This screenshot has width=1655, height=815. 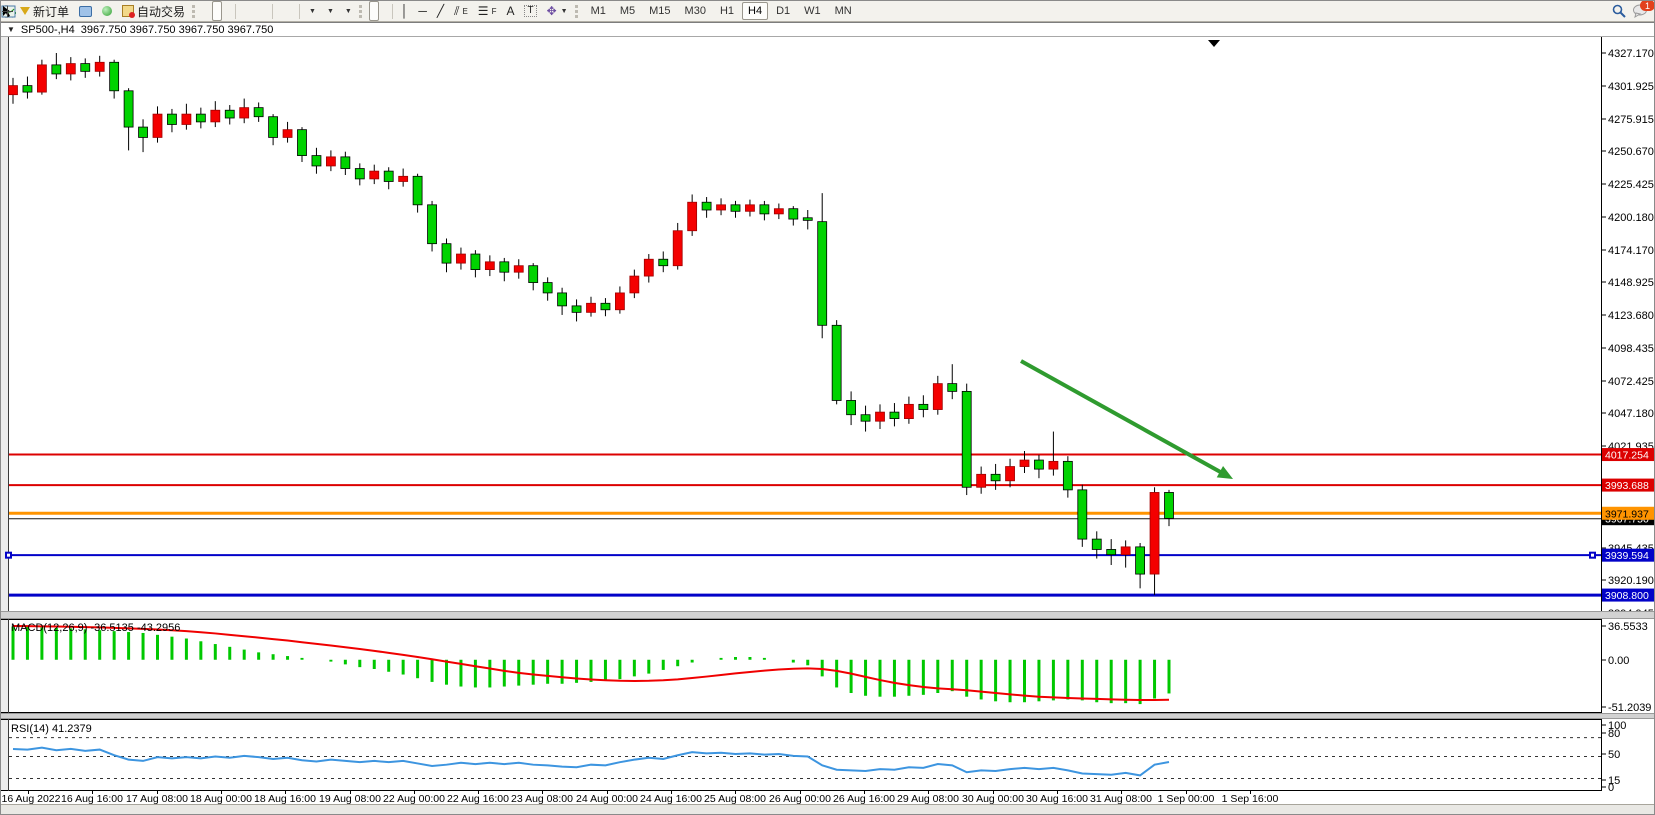 What do you see at coordinates (440, 11) in the screenshot?
I see `trendline-tool: ╱` at bounding box center [440, 11].